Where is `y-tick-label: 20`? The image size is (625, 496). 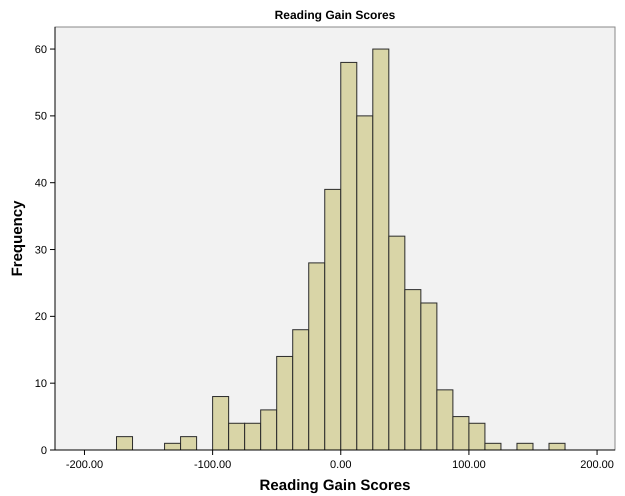
y-tick-label: 20 is located at coordinates (40, 317).